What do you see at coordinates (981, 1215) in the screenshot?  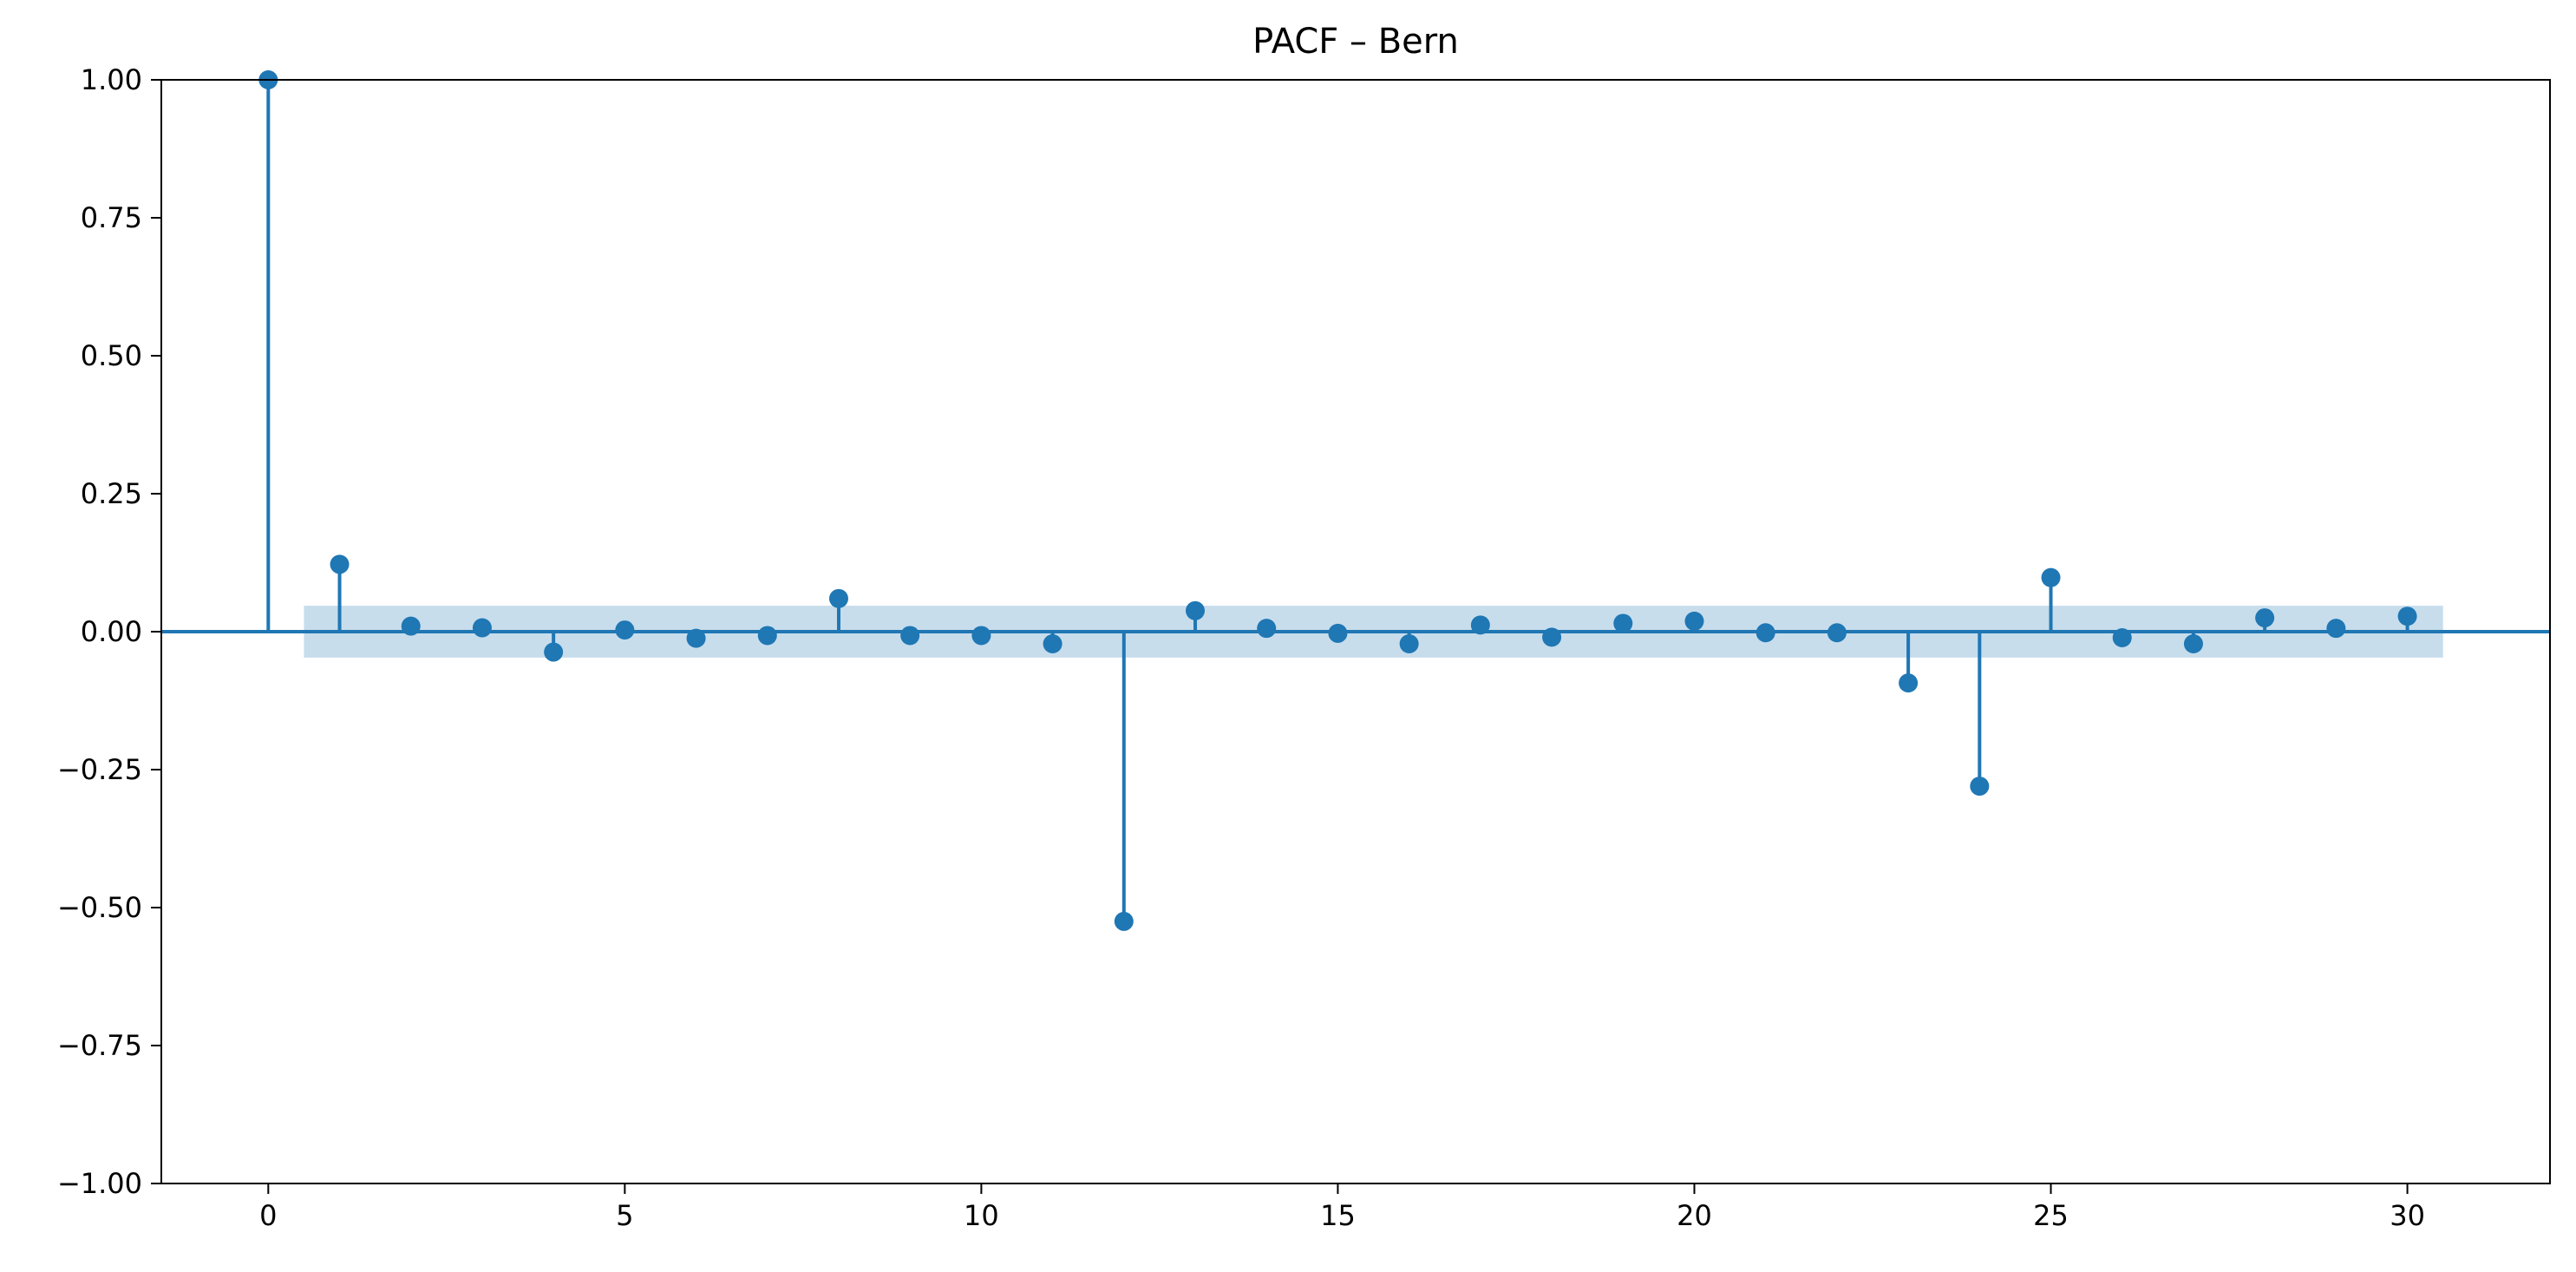 I see `x-tick-label-10: 10` at bounding box center [981, 1215].